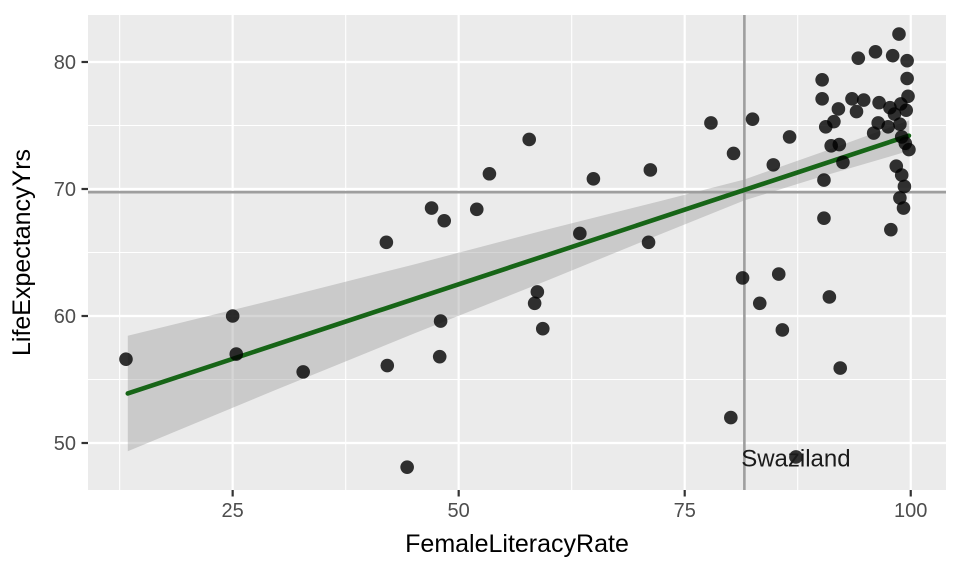  Describe the element at coordinates (459, 511) in the screenshot. I see `x-tick-label: 50` at that location.